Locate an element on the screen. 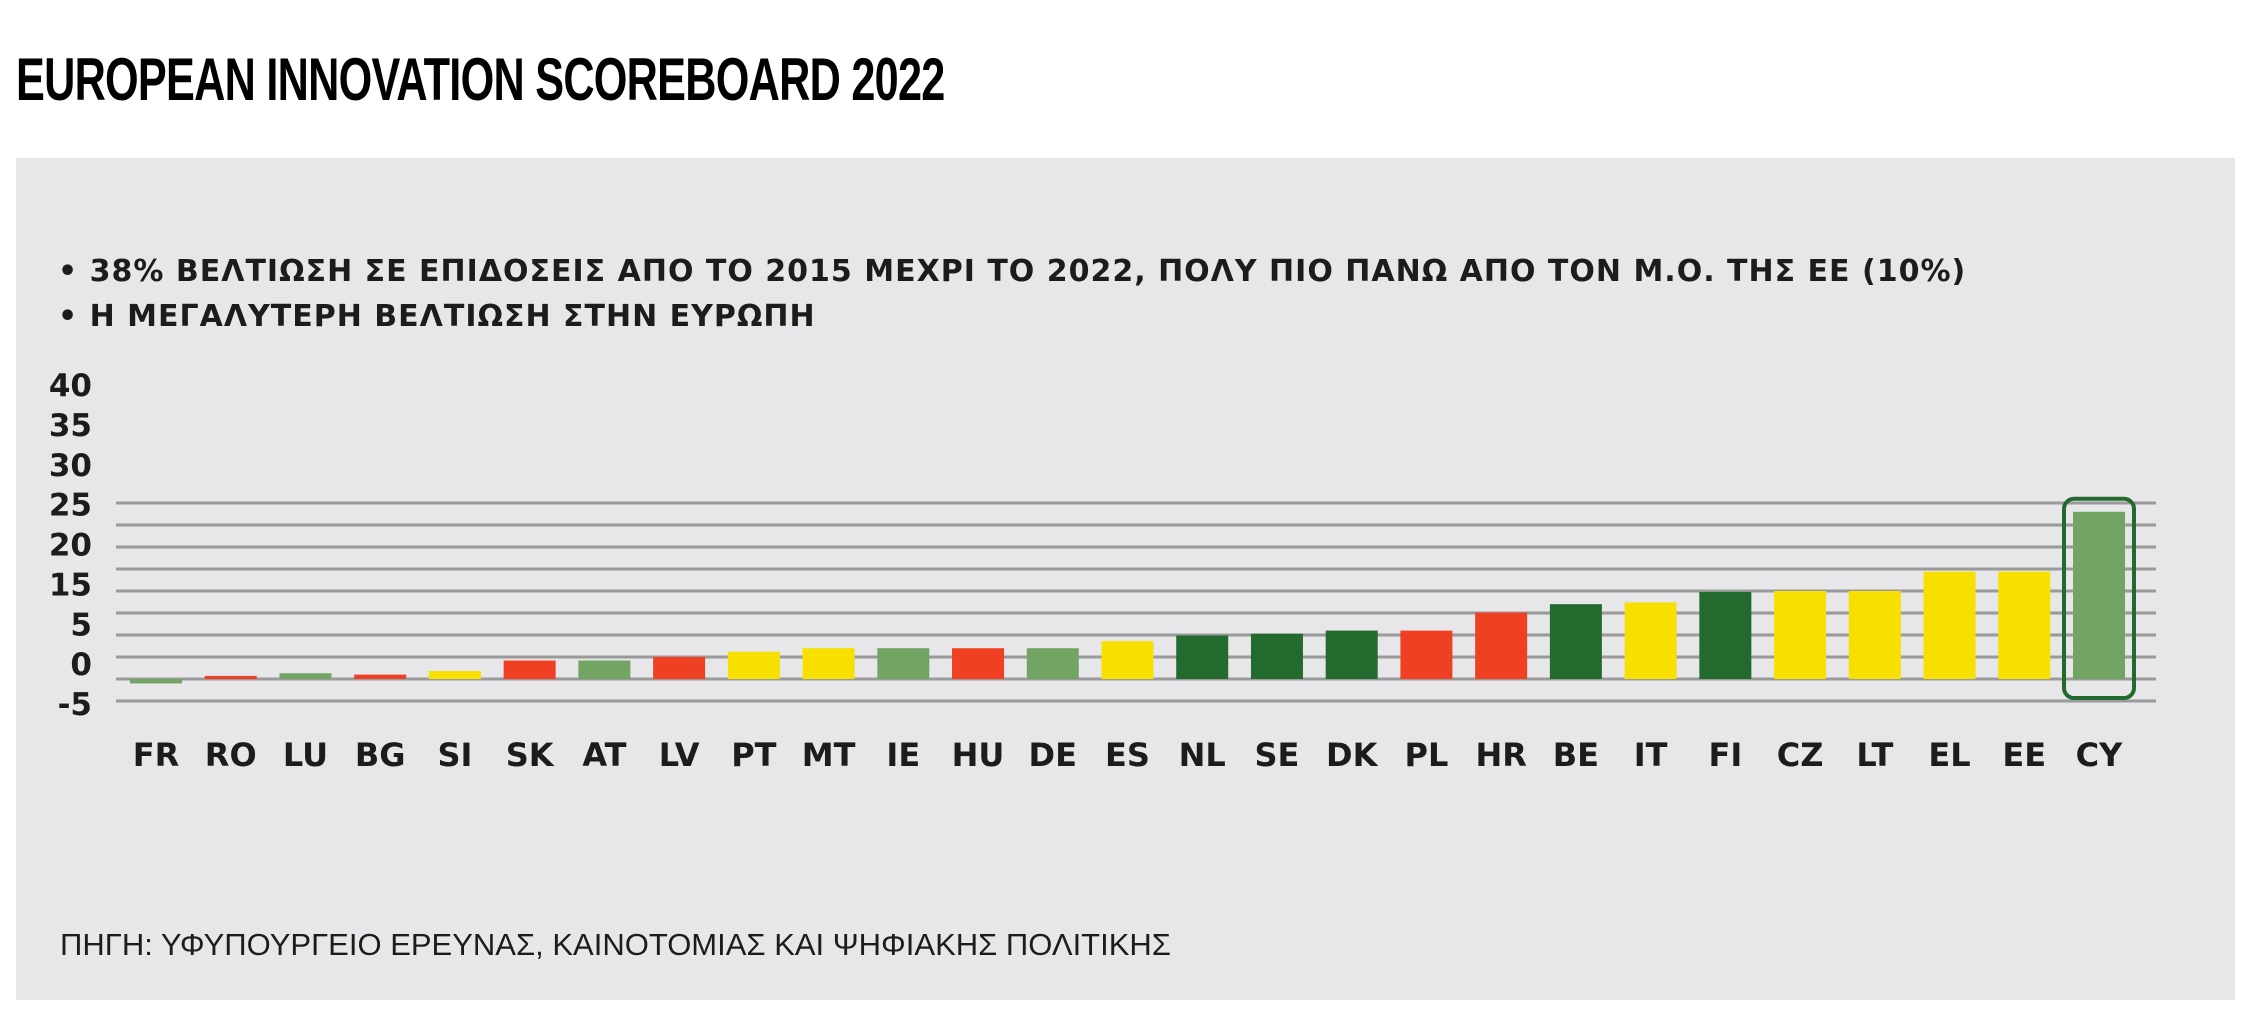 This screenshot has height=1010, width=2254. y-tick-label: 20 is located at coordinates (70, 546).